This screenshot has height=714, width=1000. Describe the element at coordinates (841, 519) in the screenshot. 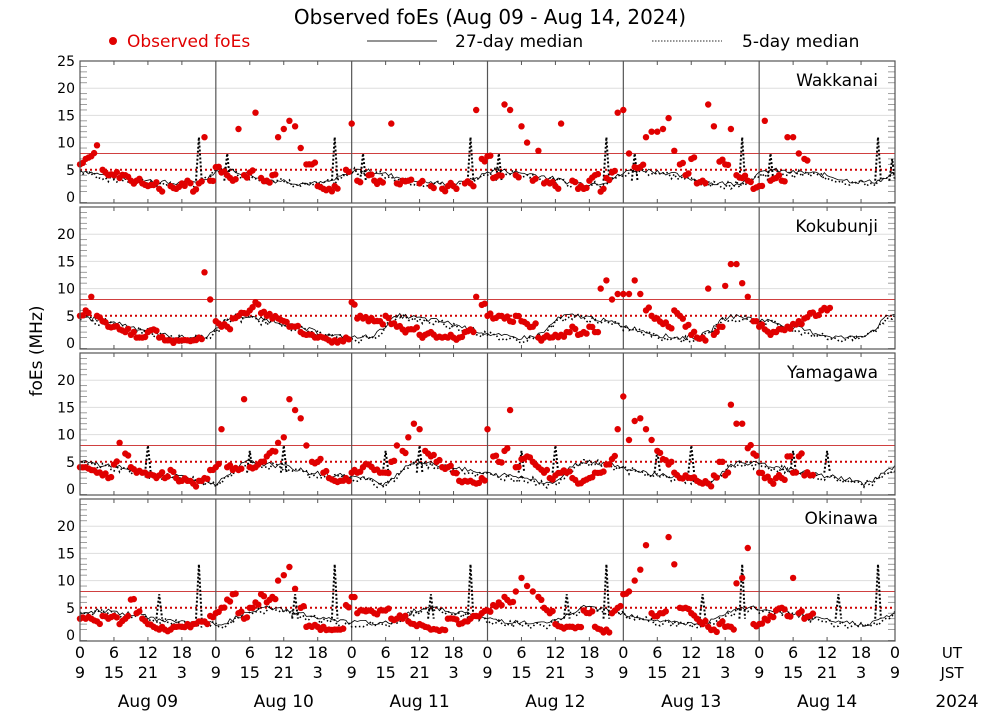

I see `station-name: Okinawa` at that location.